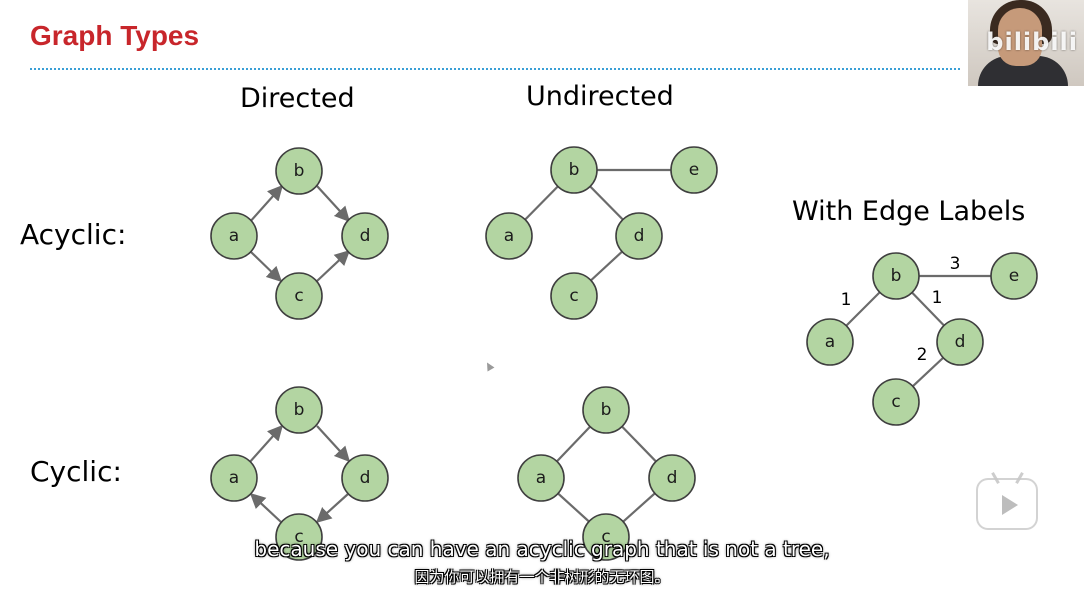  I want to click on row-heading-acyclic: Acyclic:, so click(73, 234).